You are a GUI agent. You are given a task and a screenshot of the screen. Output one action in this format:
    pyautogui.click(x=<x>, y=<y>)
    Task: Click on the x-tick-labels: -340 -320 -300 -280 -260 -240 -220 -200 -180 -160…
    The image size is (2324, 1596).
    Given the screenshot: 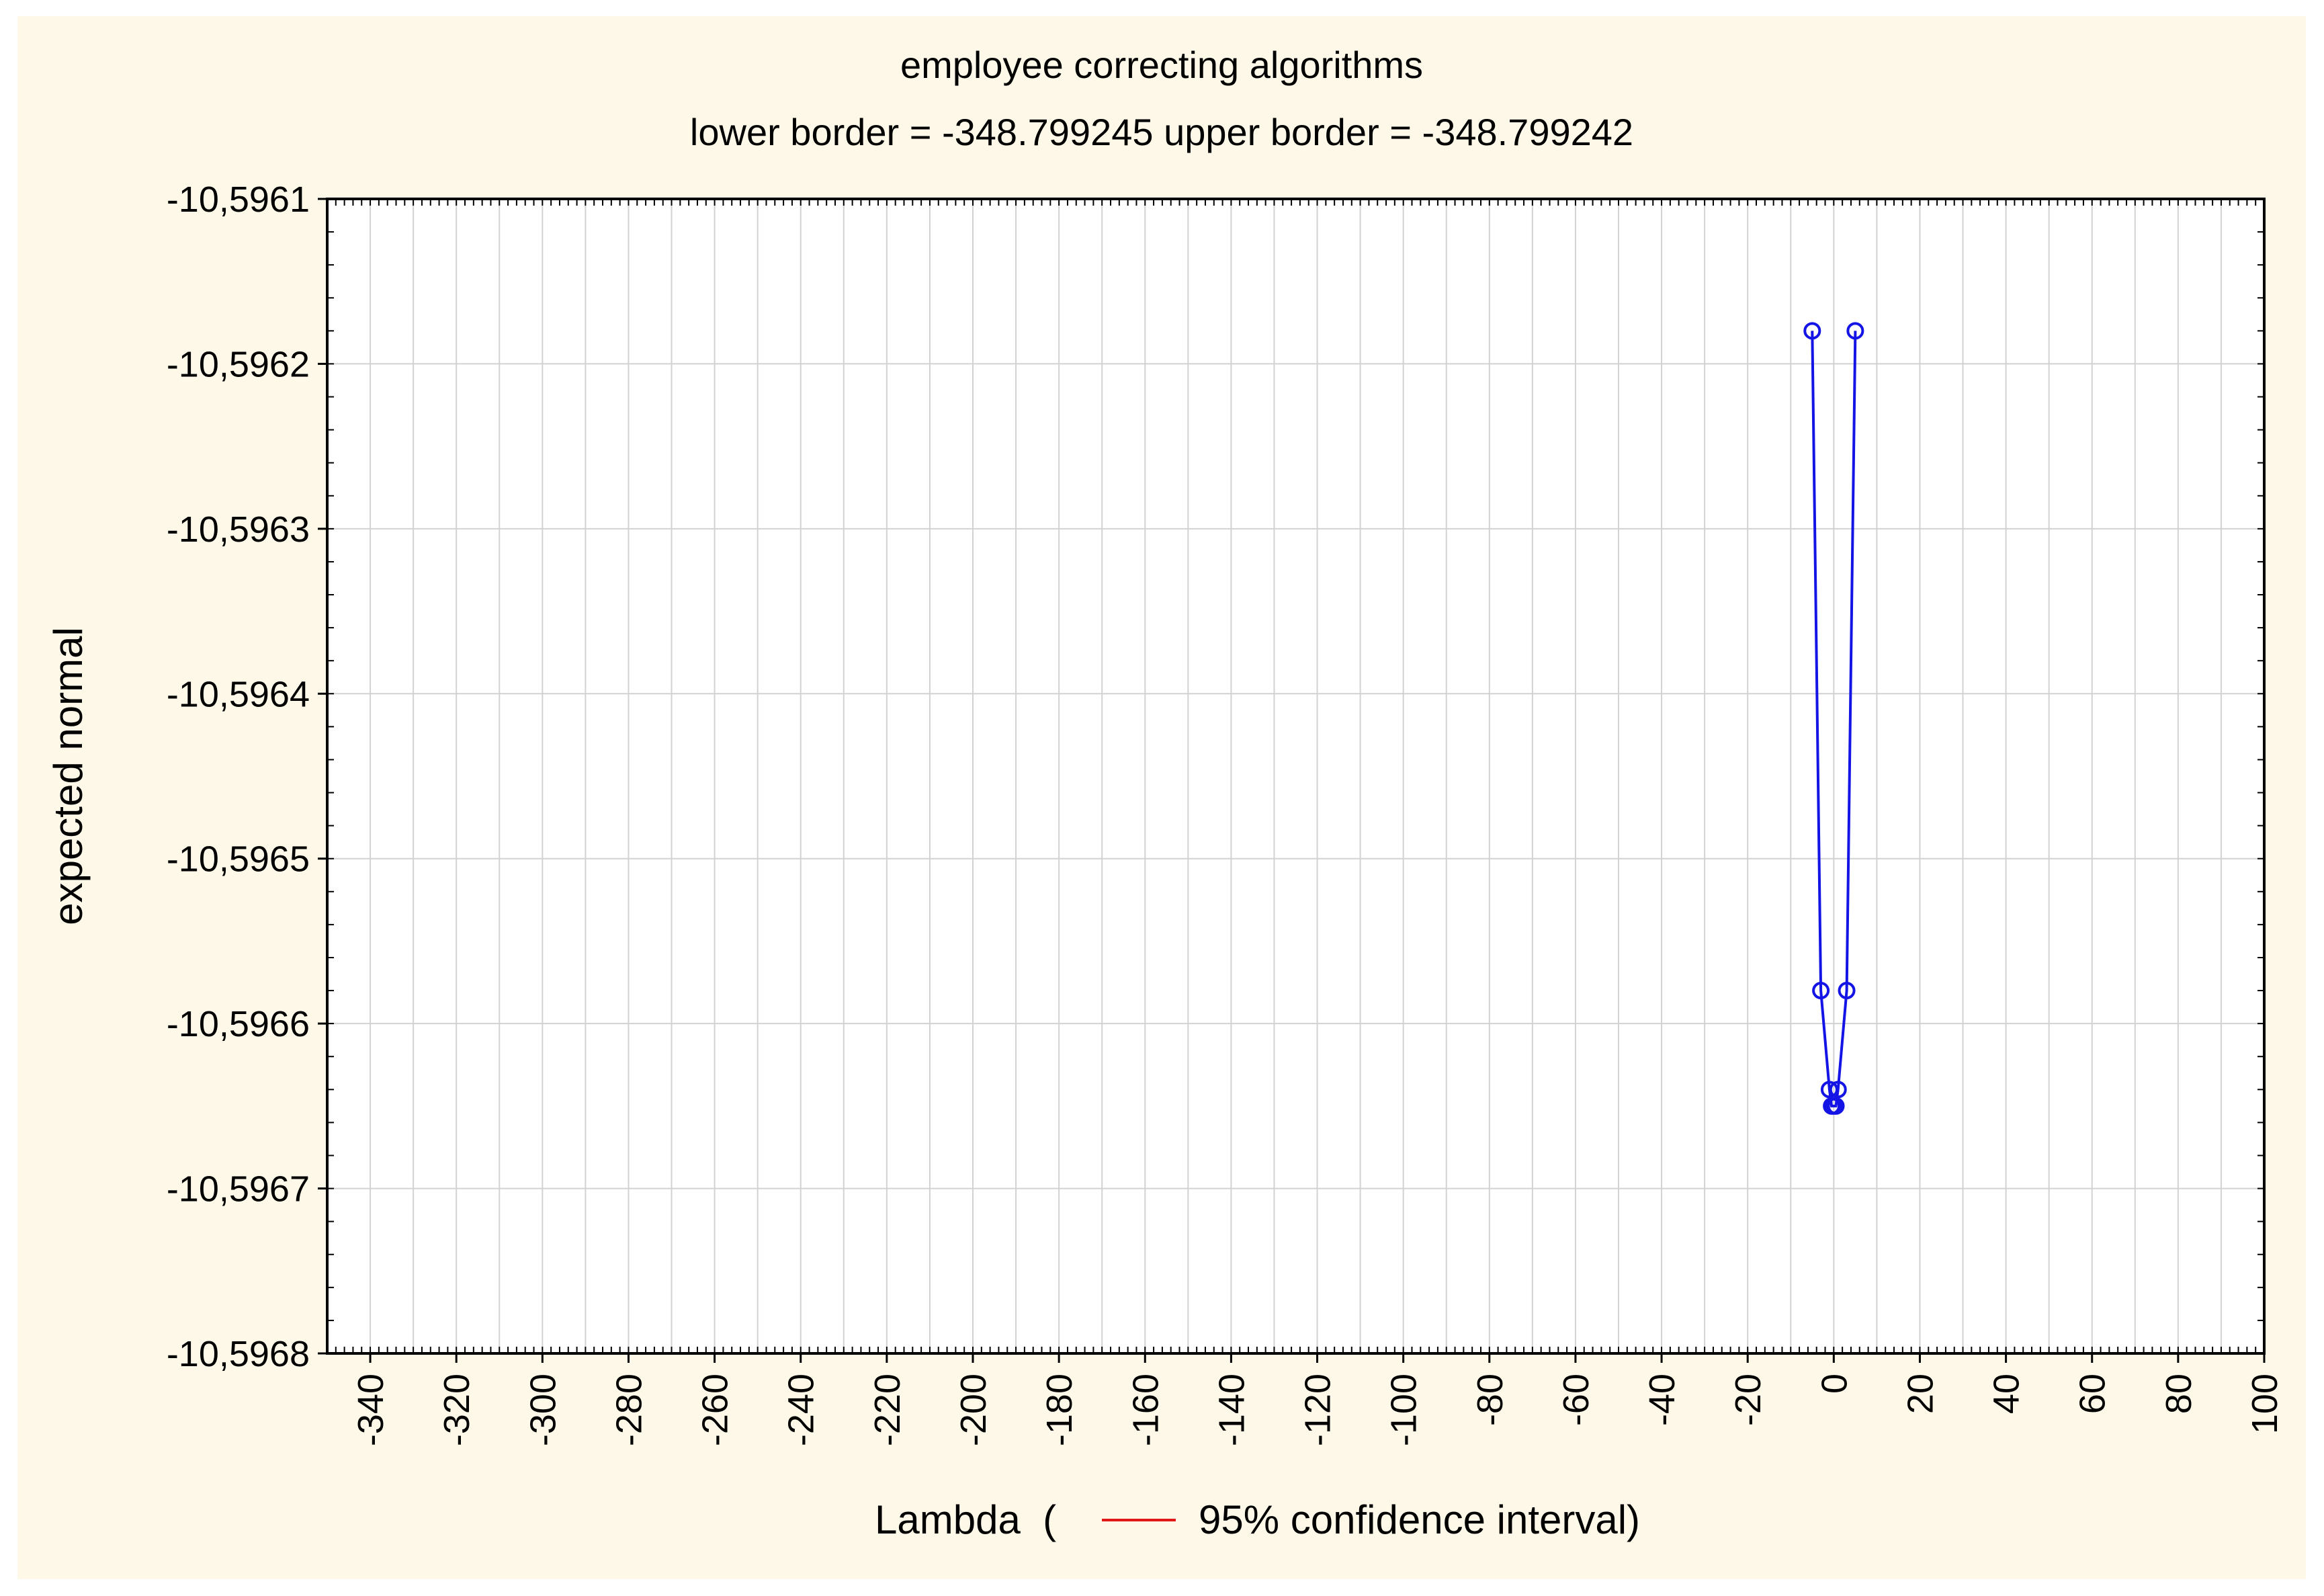 What is the action you would take?
    pyautogui.click(x=1318, y=1400)
    